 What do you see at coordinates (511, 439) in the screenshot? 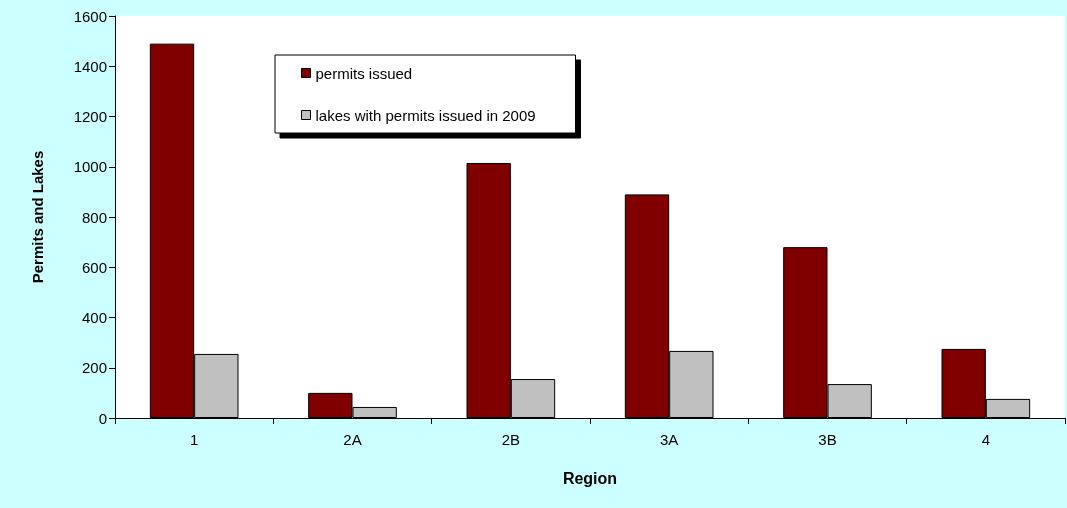
I see `x-tick-label: 2B` at bounding box center [511, 439].